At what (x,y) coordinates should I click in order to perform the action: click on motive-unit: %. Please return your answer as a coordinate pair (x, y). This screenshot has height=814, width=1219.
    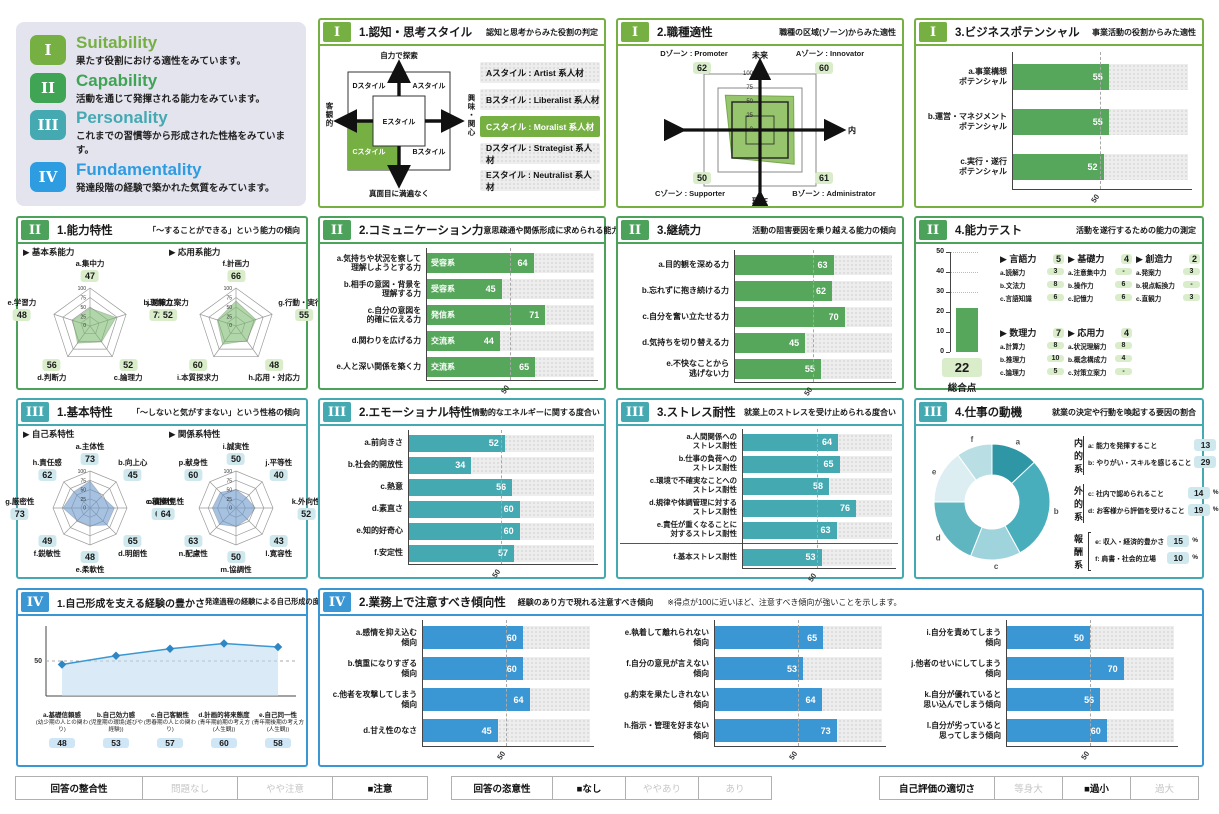
    Looking at the image, I should click on (1215, 492).